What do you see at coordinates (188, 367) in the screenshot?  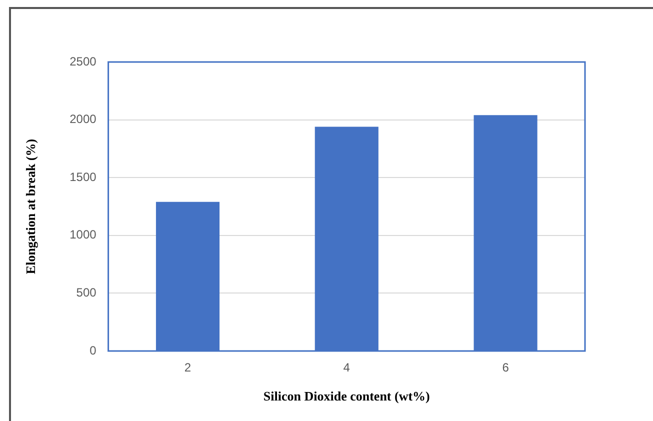 I see `x-tick-label: 2` at bounding box center [188, 367].